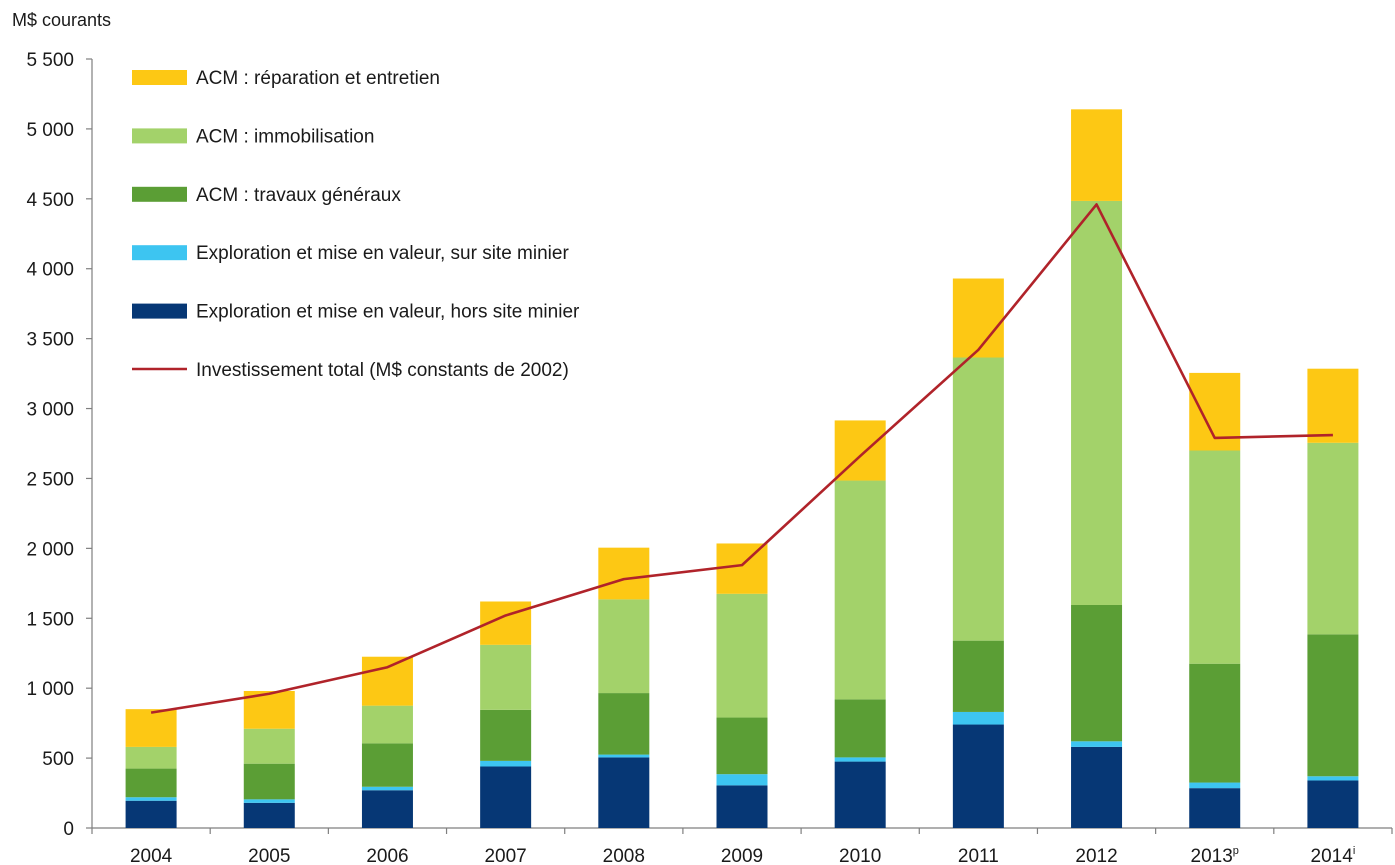  Describe the element at coordinates (50, 410) in the screenshot. I see `y-tick-label: 3 000` at that location.